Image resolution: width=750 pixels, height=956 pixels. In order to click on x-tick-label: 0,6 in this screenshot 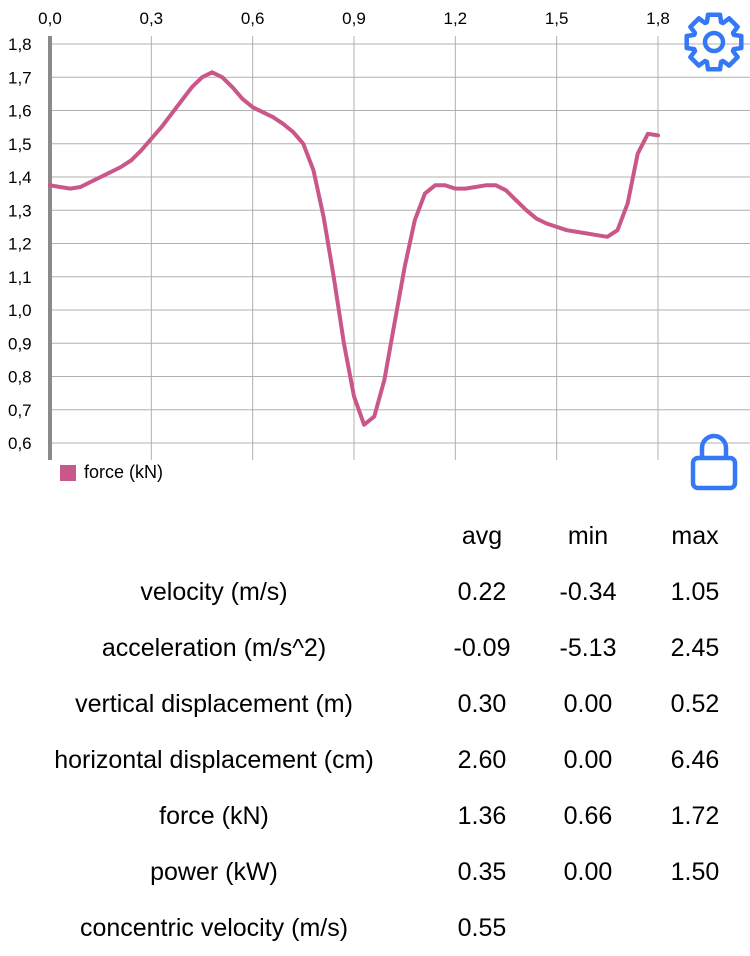, I will do `click(253, 18)`.